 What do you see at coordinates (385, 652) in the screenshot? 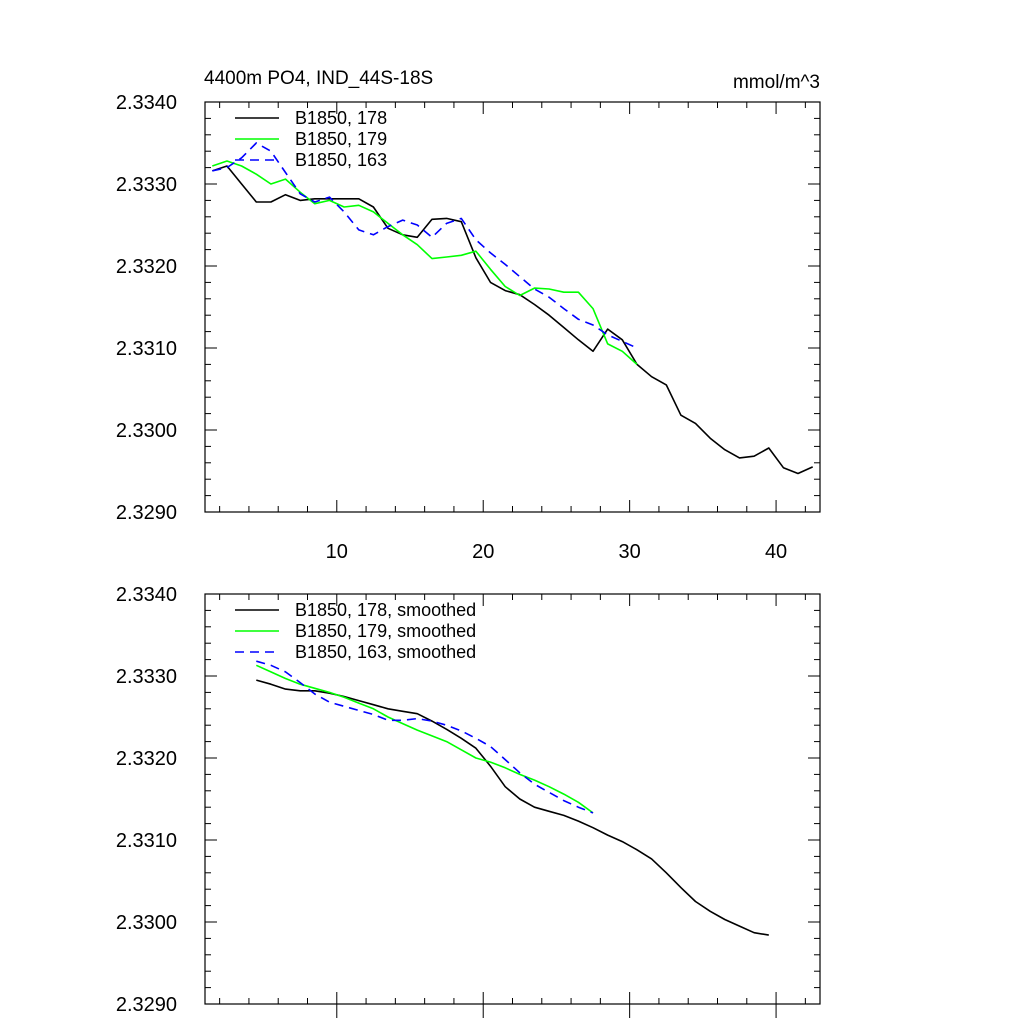
I see `legend-label-3: B1850, 163, smoothed` at bounding box center [385, 652].